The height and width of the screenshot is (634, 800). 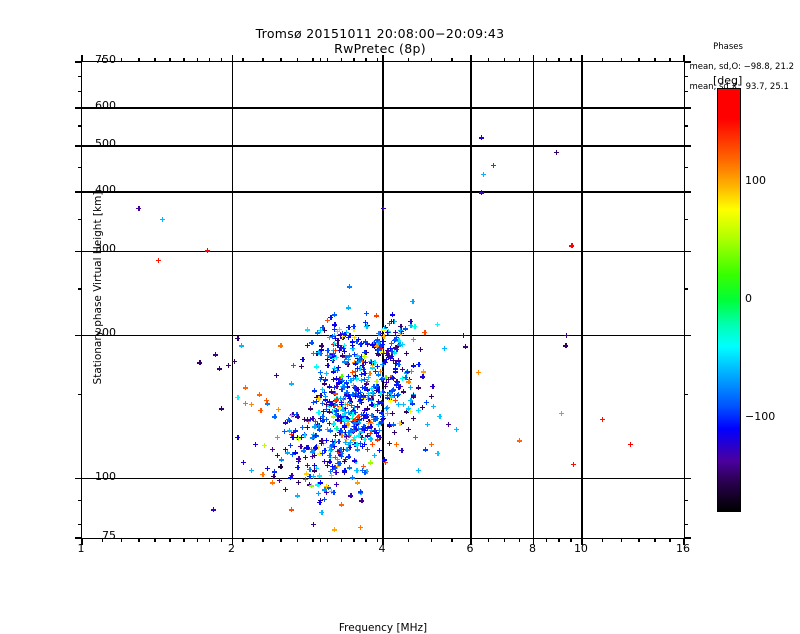 I want to click on y-axis-tick-label: 300, so click(x=105, y=249).